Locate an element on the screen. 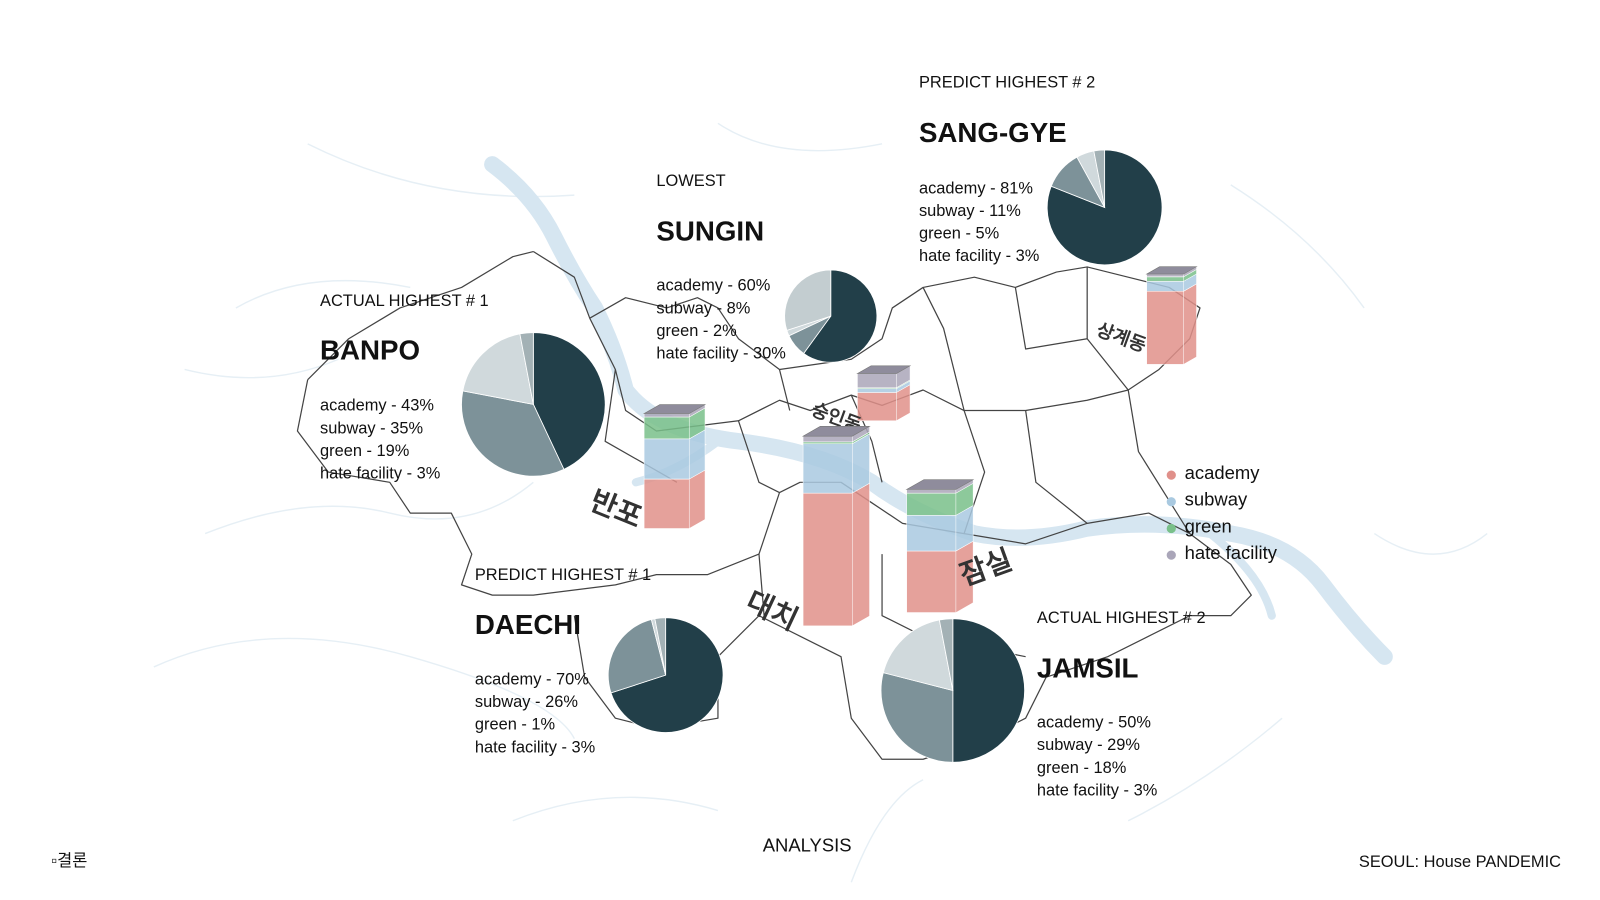 The height and width of the screenshot is (900, 1600). value-label: green - 2% is located at coordinates (696, 331).